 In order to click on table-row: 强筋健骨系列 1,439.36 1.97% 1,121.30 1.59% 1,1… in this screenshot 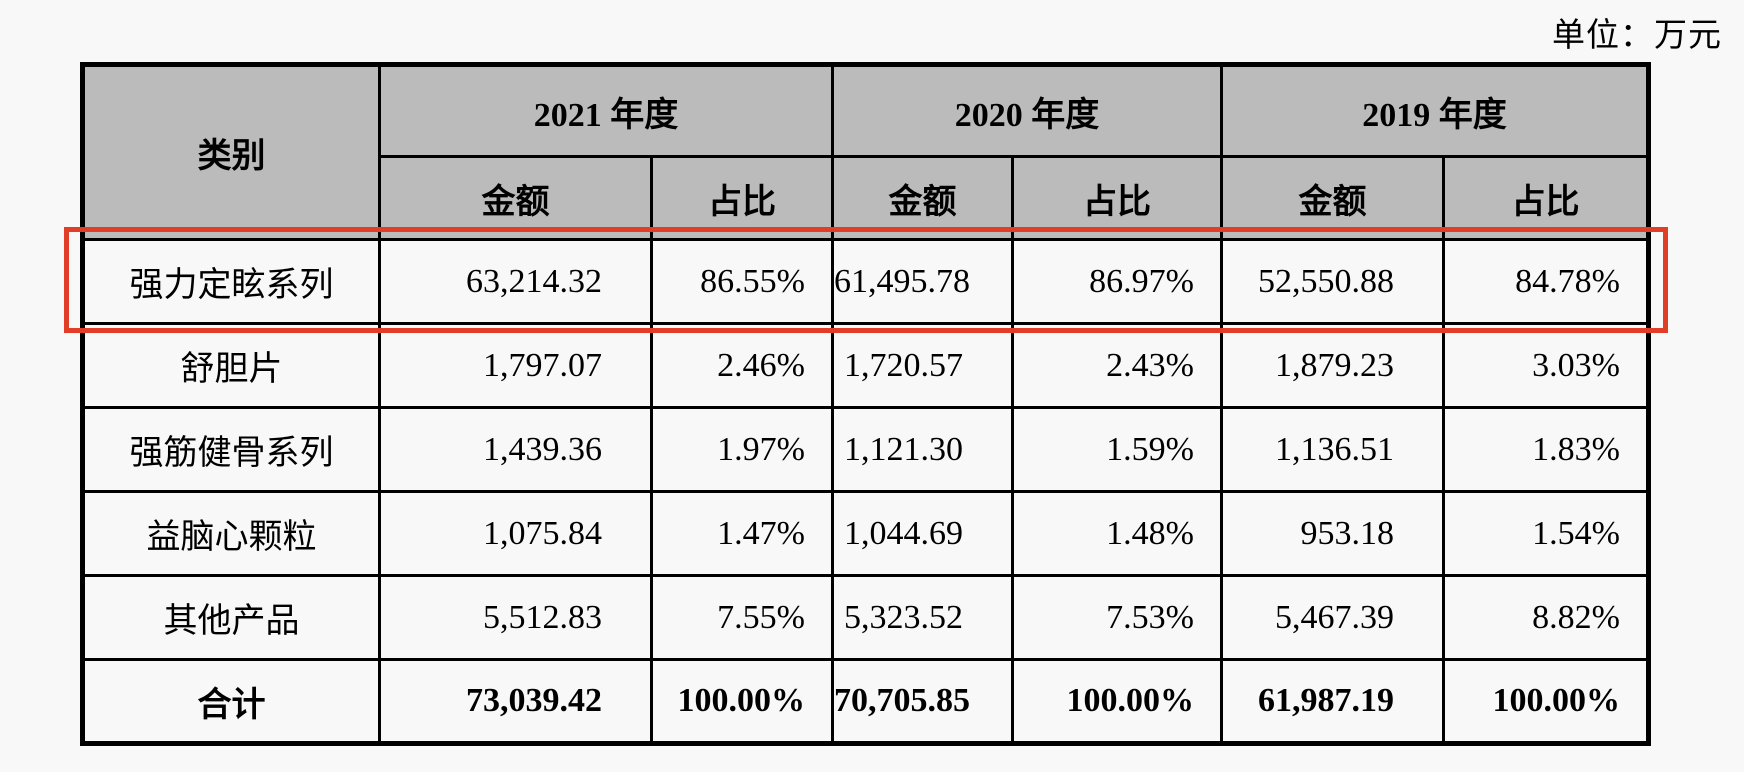, I will do `click(865, 449)`.